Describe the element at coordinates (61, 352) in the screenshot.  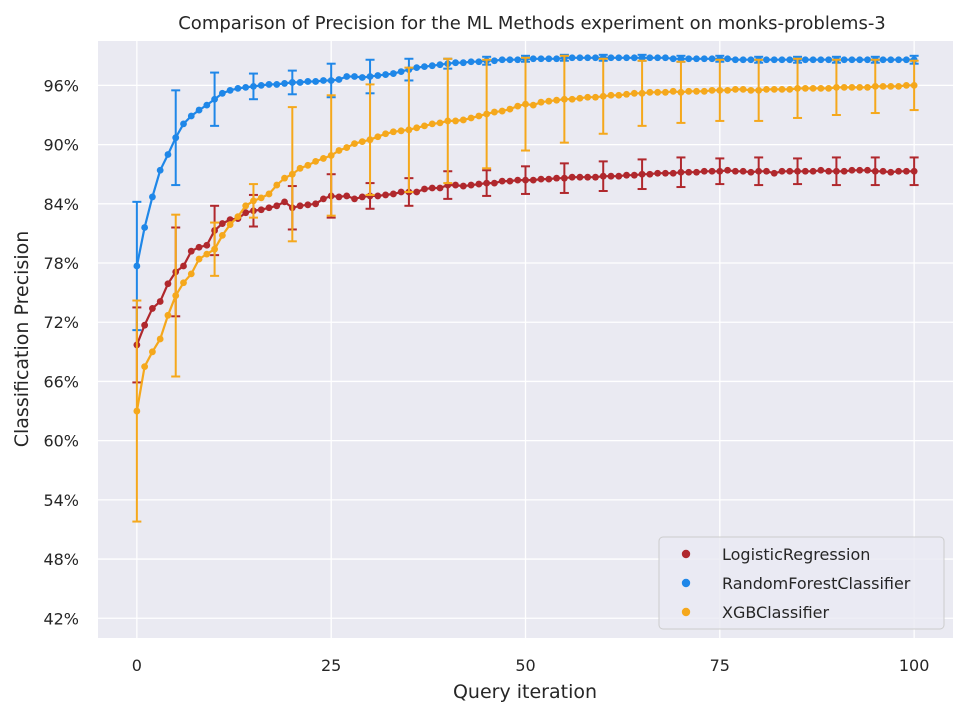
I see `y-axis-ticks: 42% 48% 54% 60% 66% 72% 78% 84% 90% 96%` at that location.